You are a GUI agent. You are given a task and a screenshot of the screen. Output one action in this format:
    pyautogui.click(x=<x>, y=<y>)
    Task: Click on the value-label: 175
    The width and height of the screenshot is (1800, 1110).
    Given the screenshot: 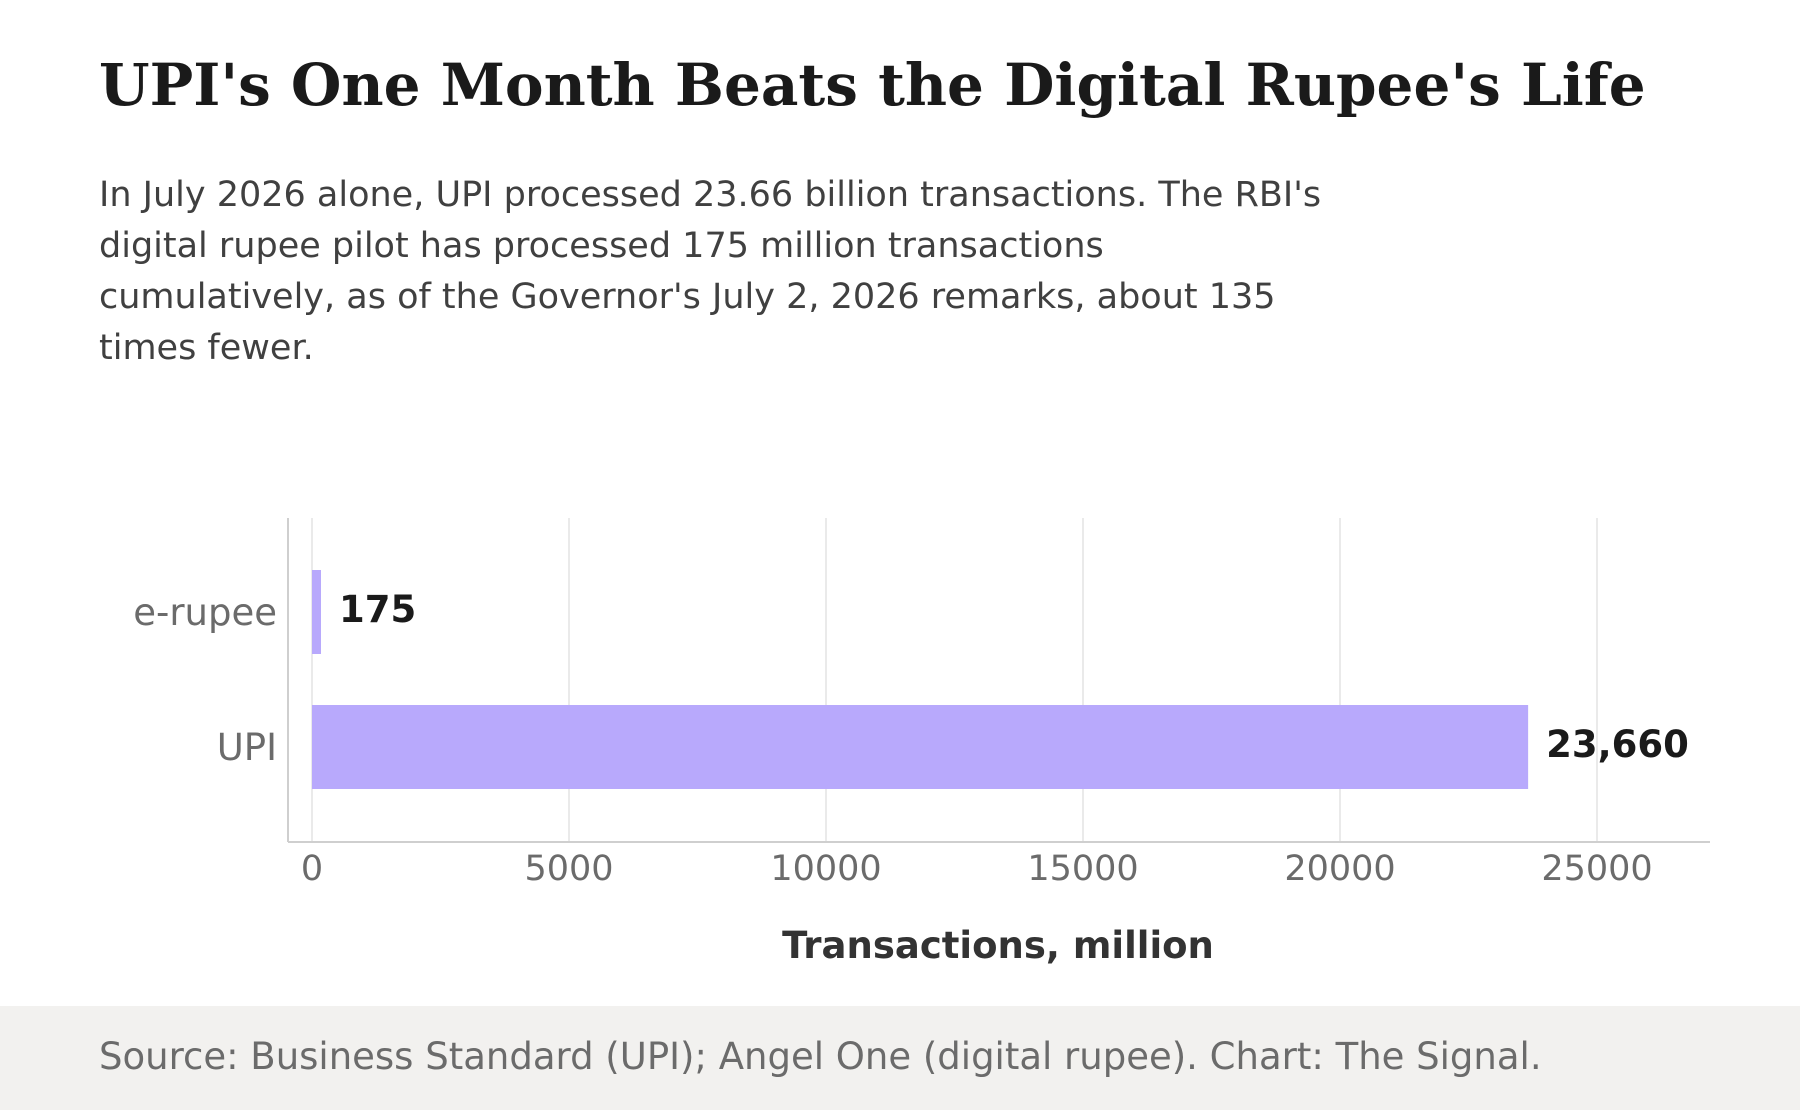 What is the action you would take?
    pyautogui.click(x=377, y=609)
    